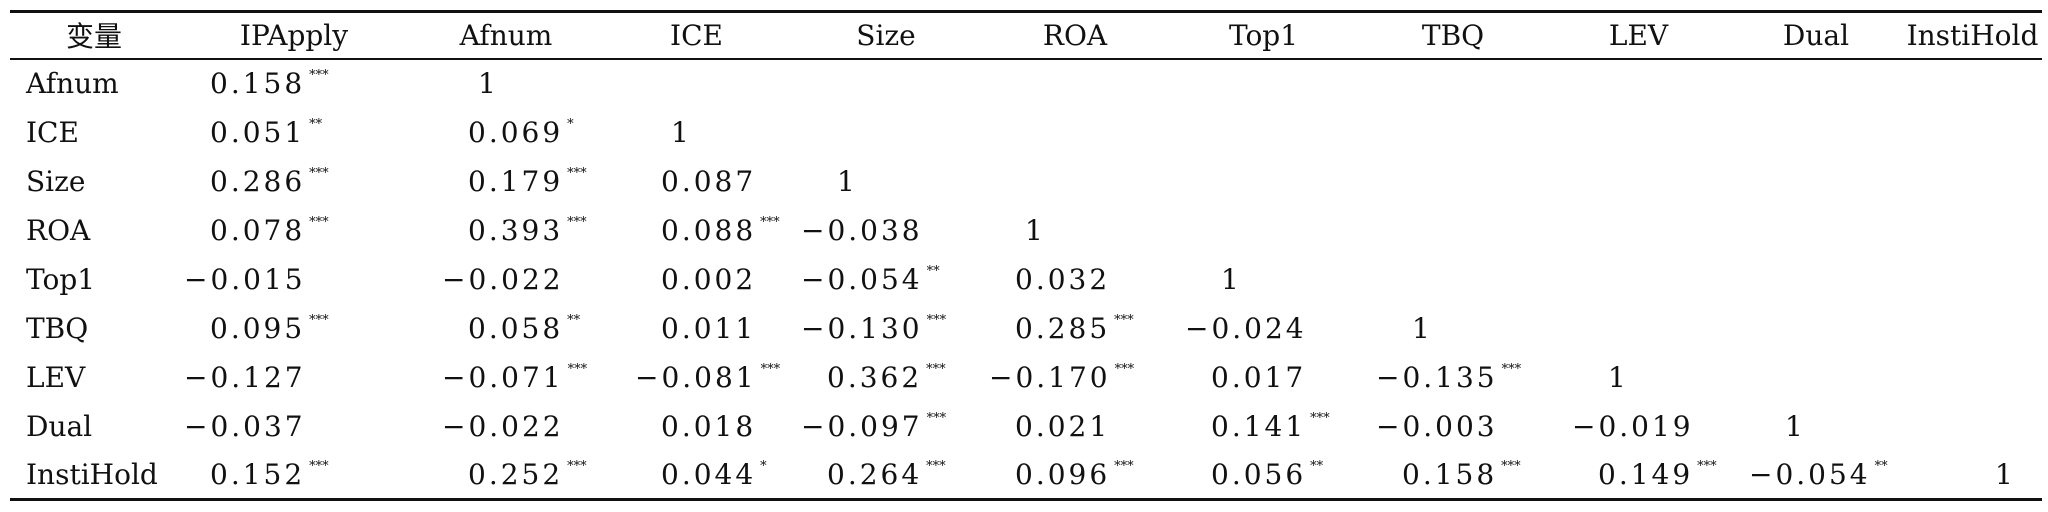 Image resolution: width=2048 pixels, height=512 pixels. I want to click on table-cell: −0.097 ***, so click(886, 426).